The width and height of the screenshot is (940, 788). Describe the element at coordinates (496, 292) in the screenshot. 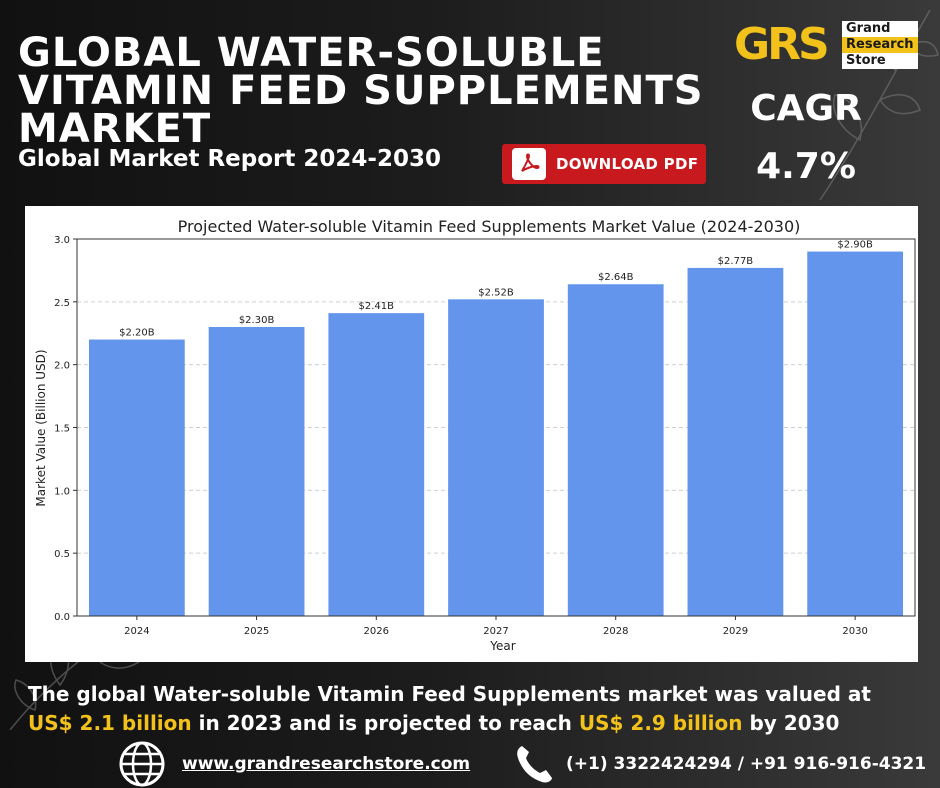

I see `data-label-2027: $2.52B` at that location.